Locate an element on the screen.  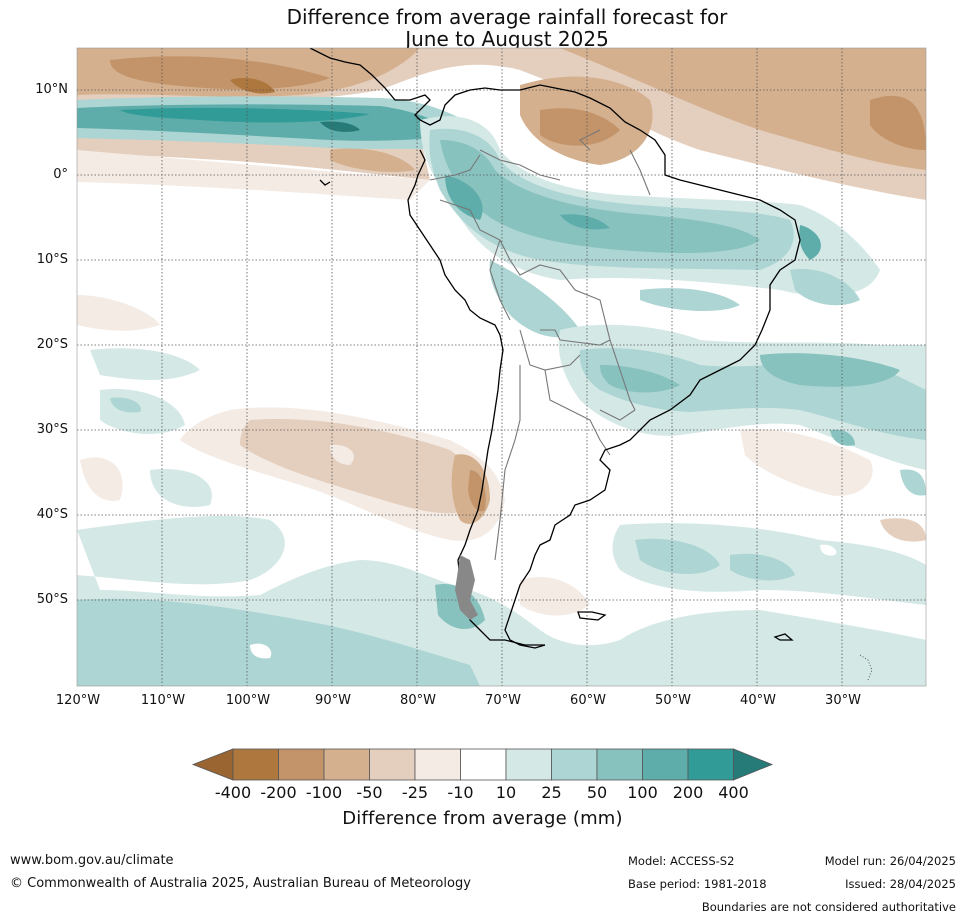
colorbar-extend-high is located at coordinates (753, 764).